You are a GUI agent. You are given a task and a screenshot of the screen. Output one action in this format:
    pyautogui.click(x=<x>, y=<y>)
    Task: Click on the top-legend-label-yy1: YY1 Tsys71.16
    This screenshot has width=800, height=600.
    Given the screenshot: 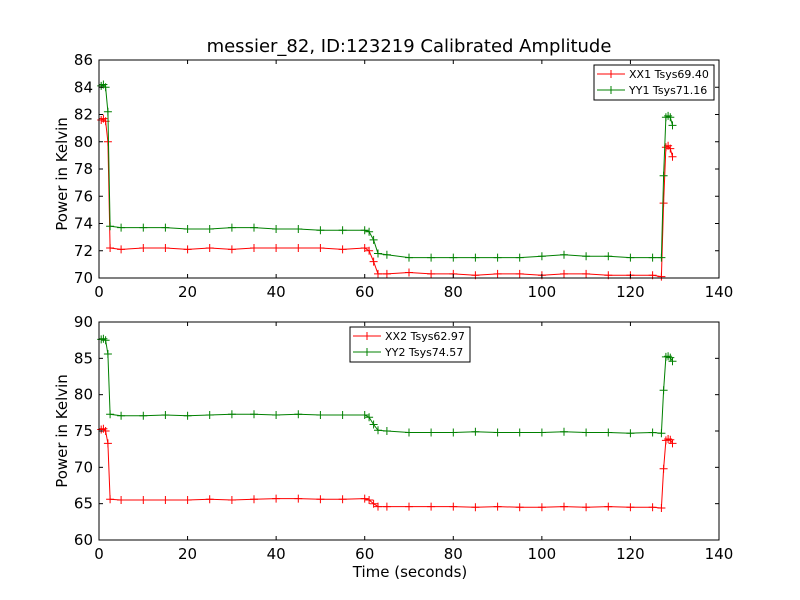 What is the action you would take?
    pyautogui.click(x=667, y=90)
    